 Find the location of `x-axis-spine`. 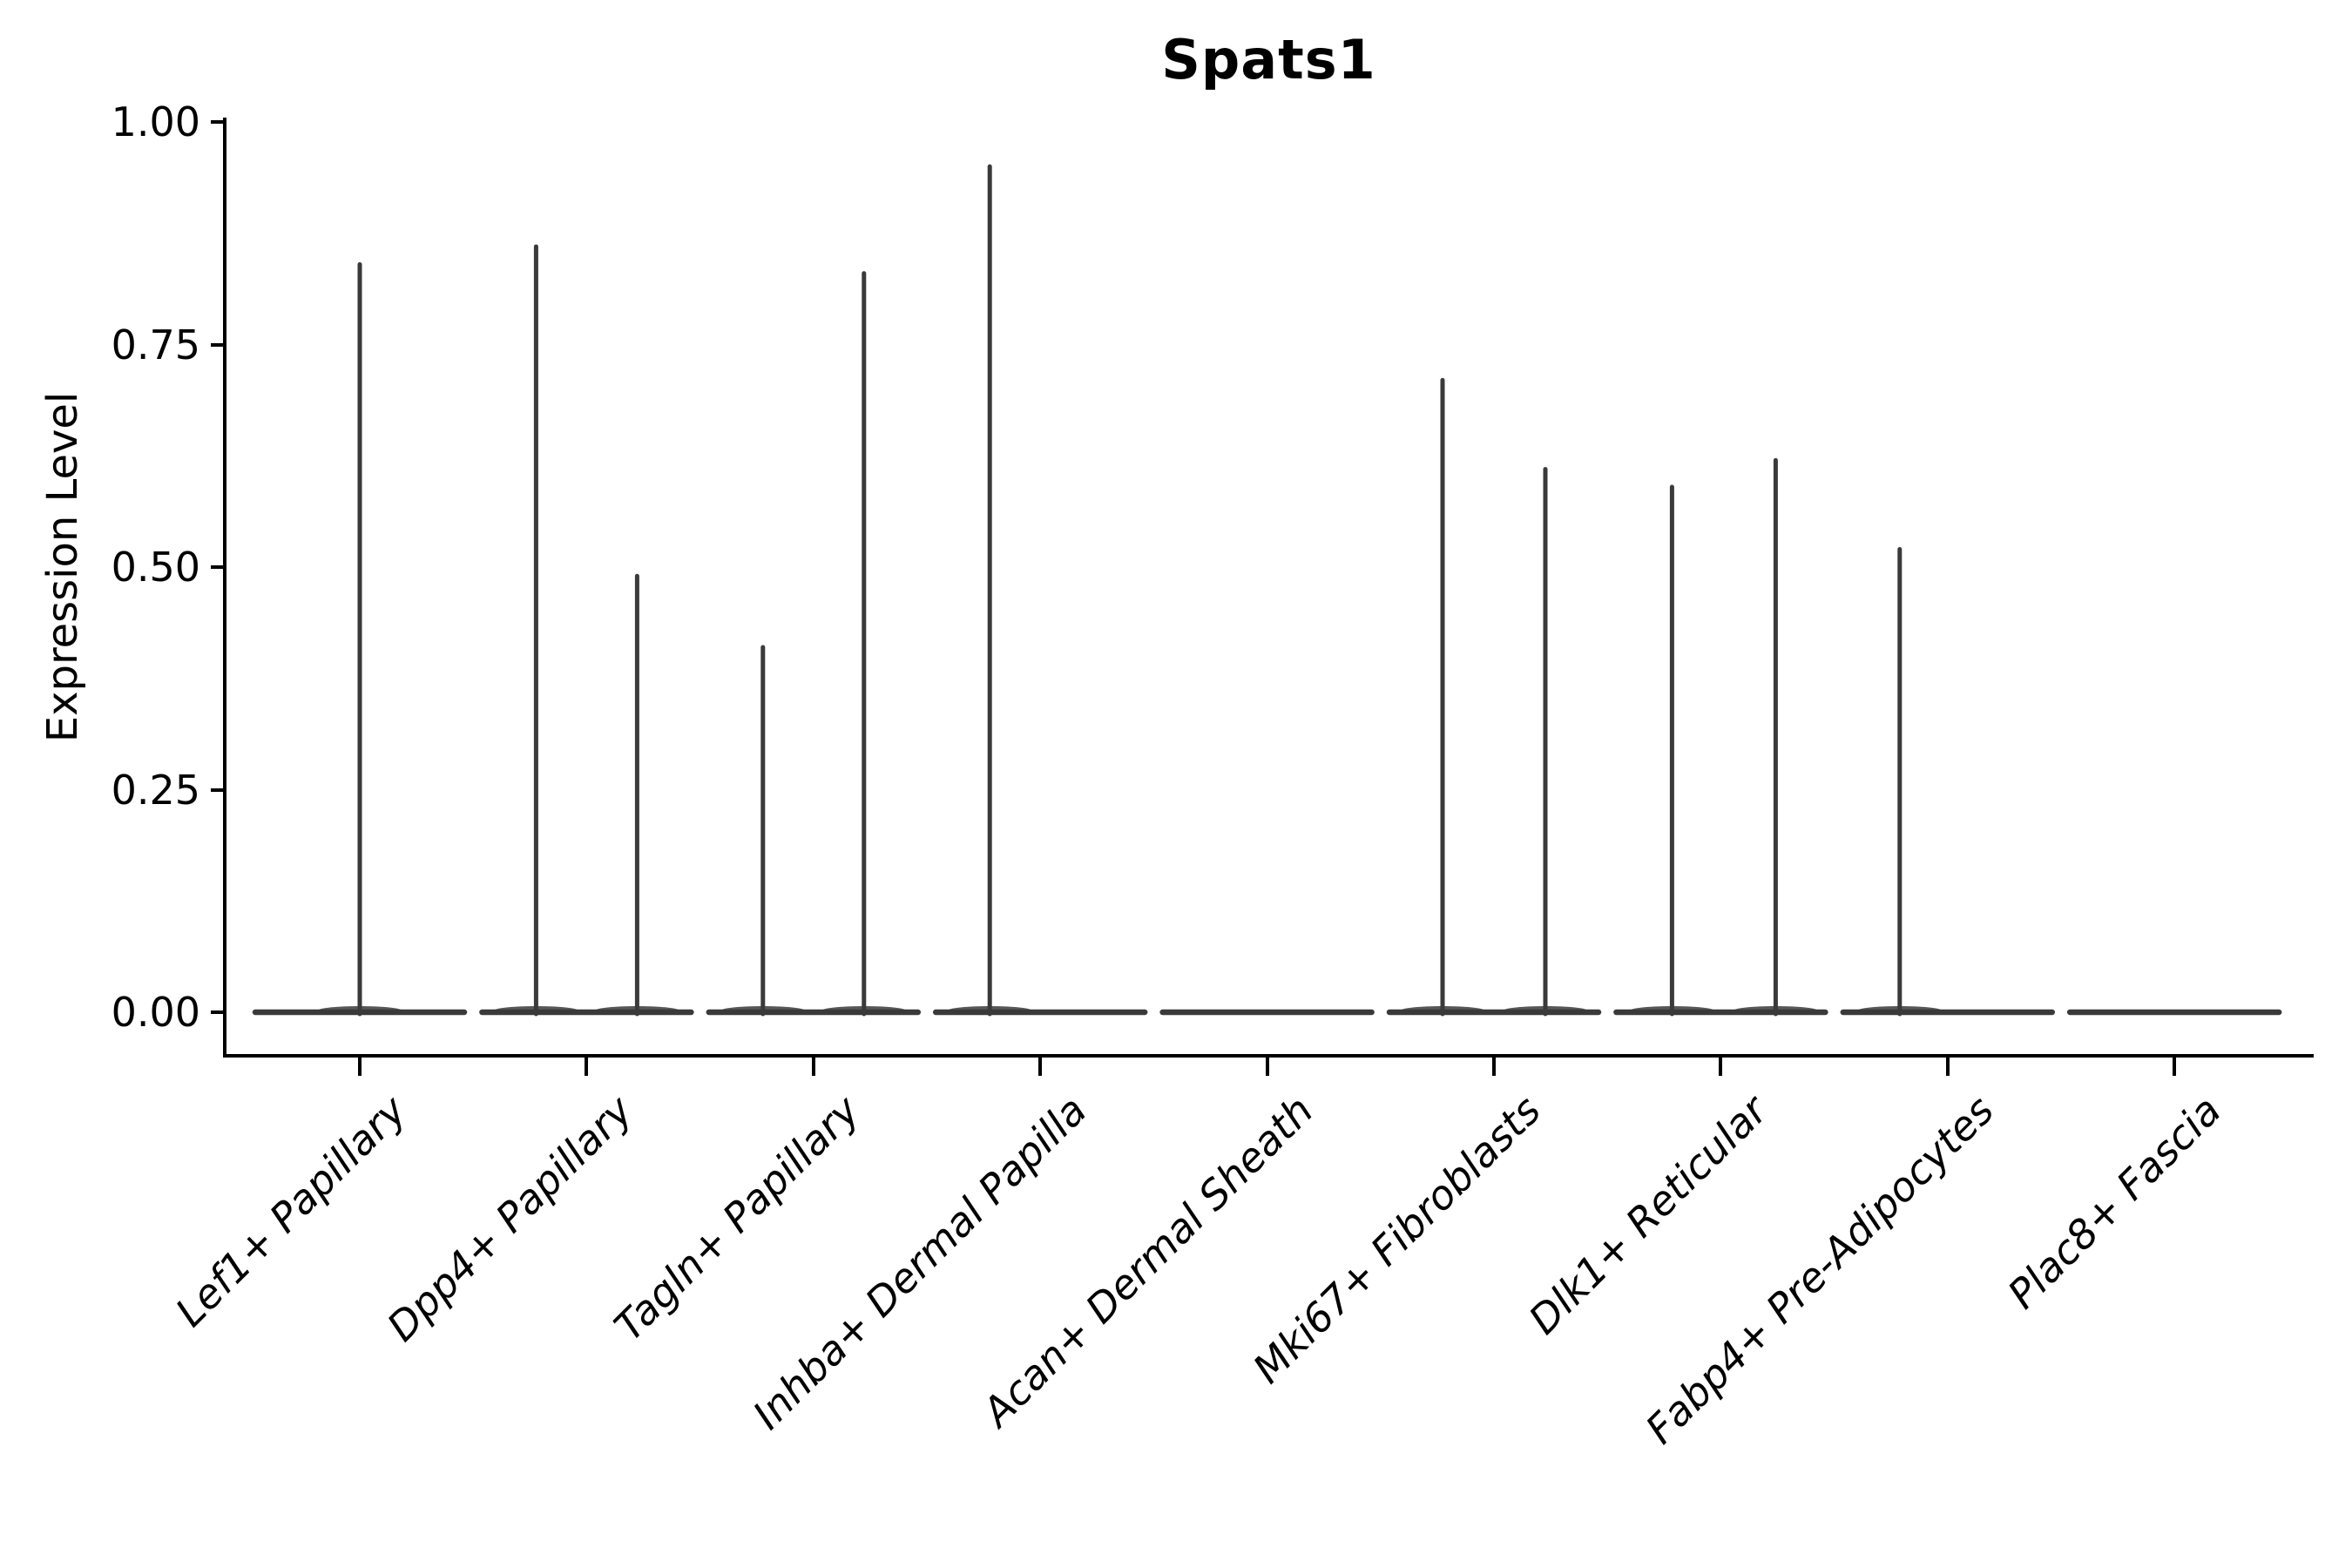

x-axis-spine is located at coordinates (1268, 1056).